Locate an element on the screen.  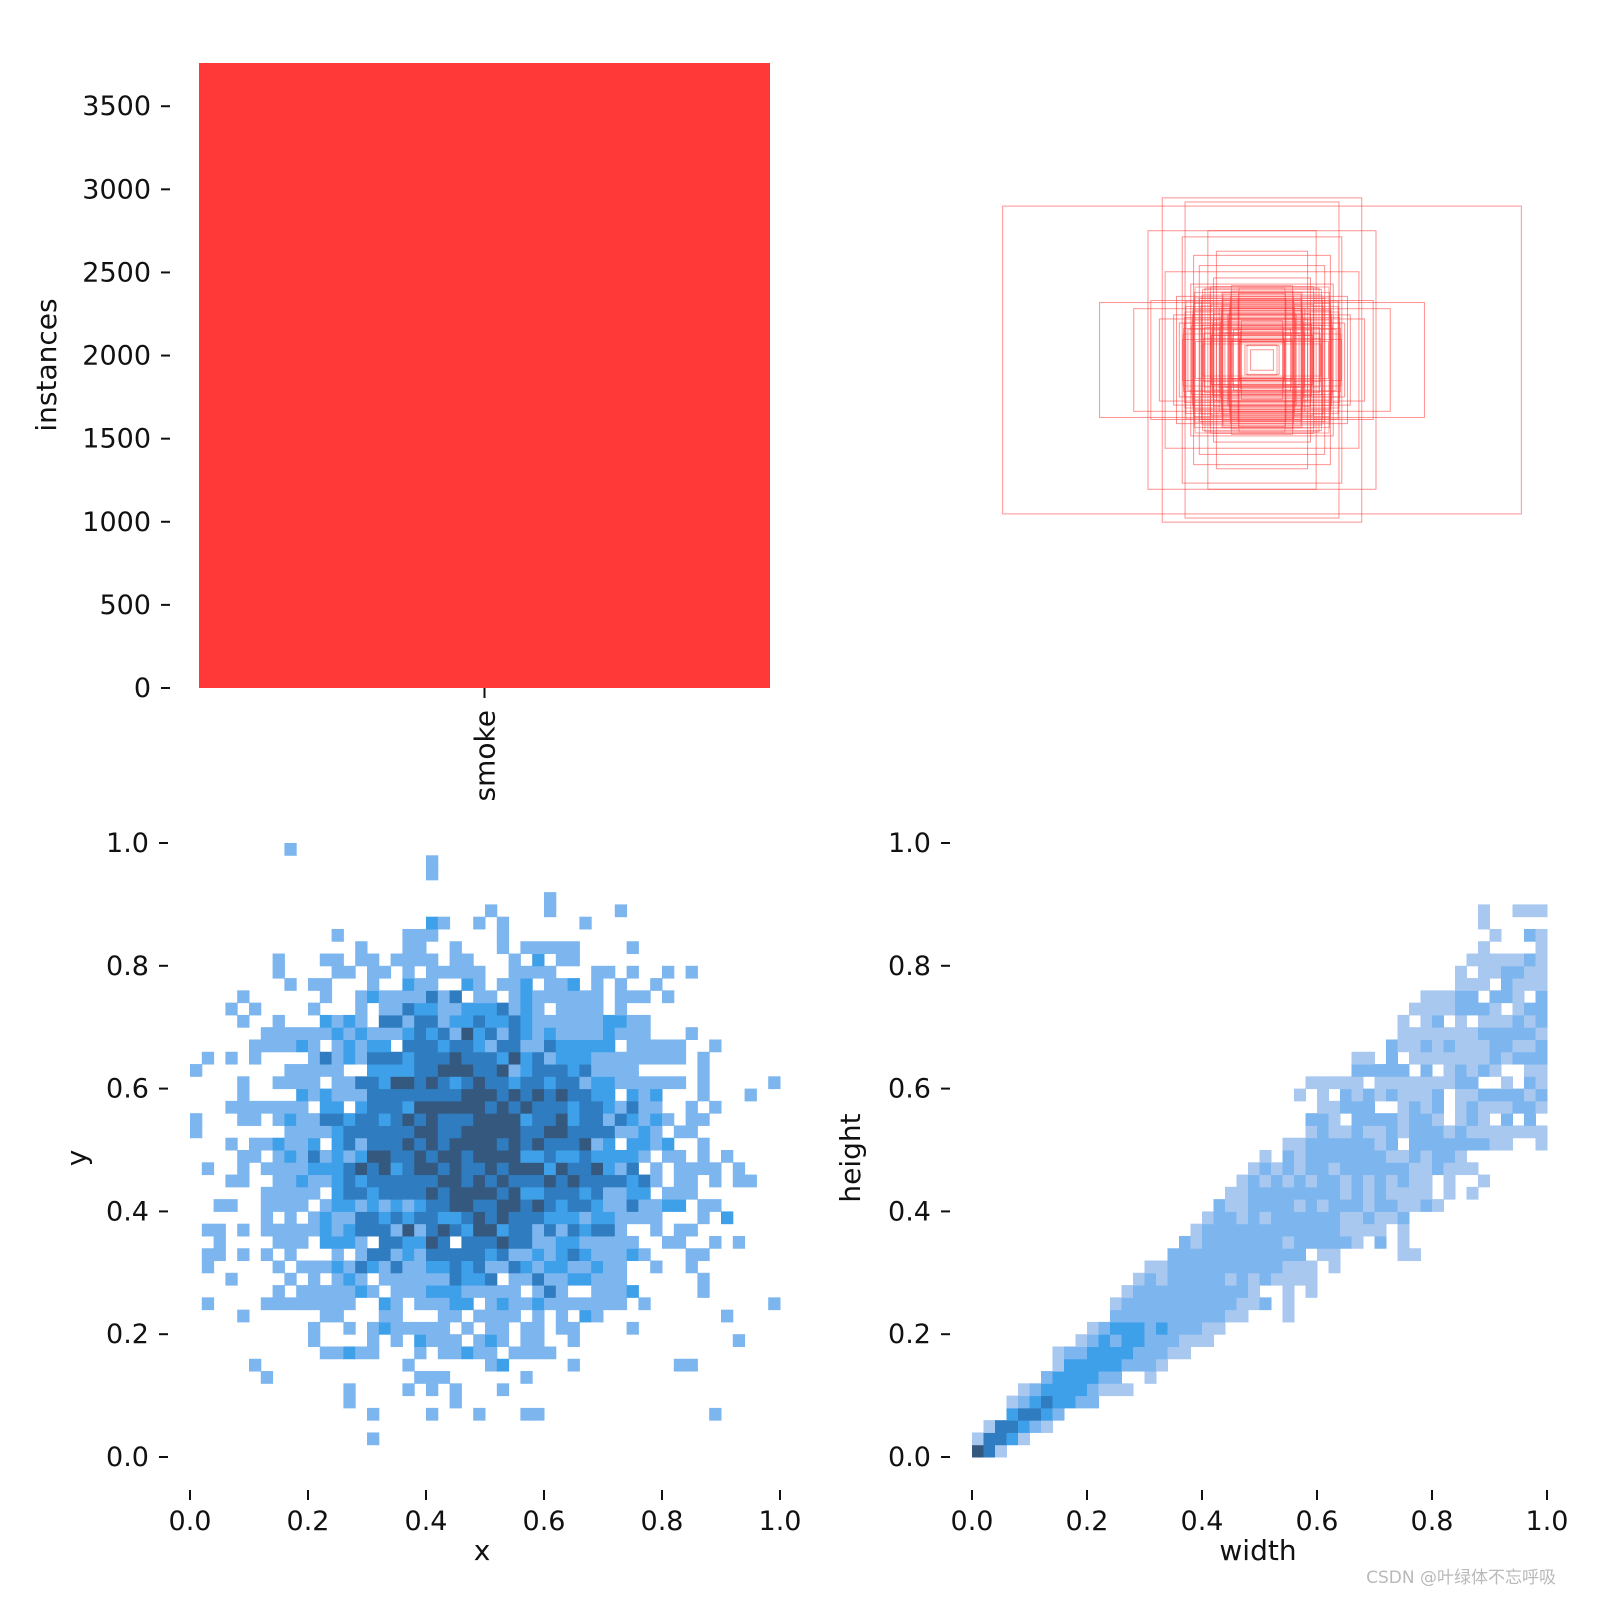
box-outline is located at coordinates (1262, 360).